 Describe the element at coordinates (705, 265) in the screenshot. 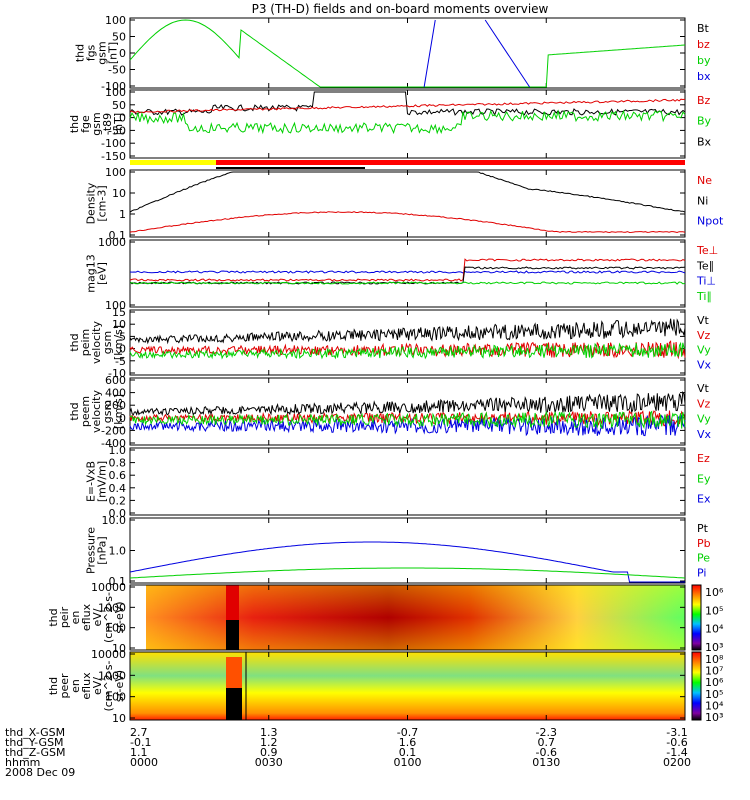

I see `legend-te∥: Te∥` at that location.